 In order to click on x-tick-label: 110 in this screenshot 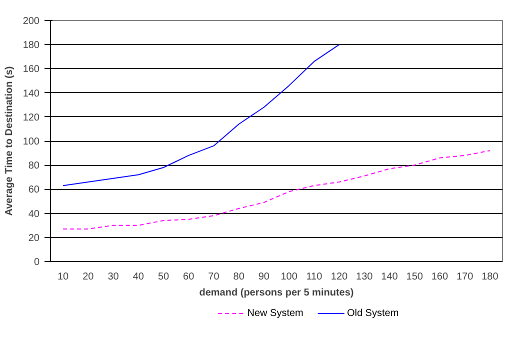, I will do `click(314, 277)`.